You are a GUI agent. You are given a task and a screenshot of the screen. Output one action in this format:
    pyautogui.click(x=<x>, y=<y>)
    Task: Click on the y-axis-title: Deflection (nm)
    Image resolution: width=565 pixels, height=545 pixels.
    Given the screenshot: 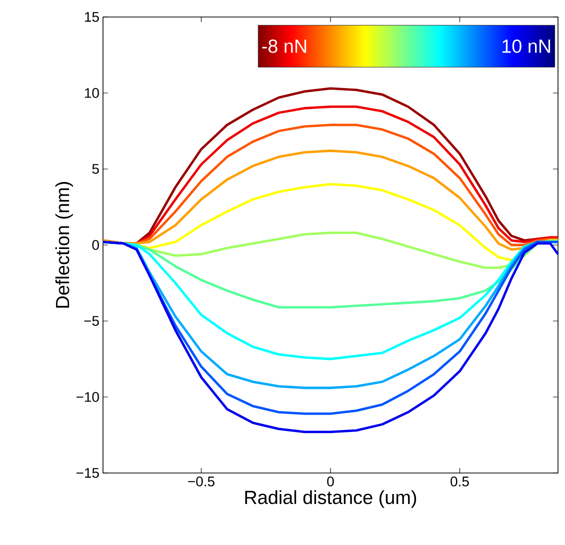 What is the action you would take?
    pyautogui.click(x=64, y=245)
    